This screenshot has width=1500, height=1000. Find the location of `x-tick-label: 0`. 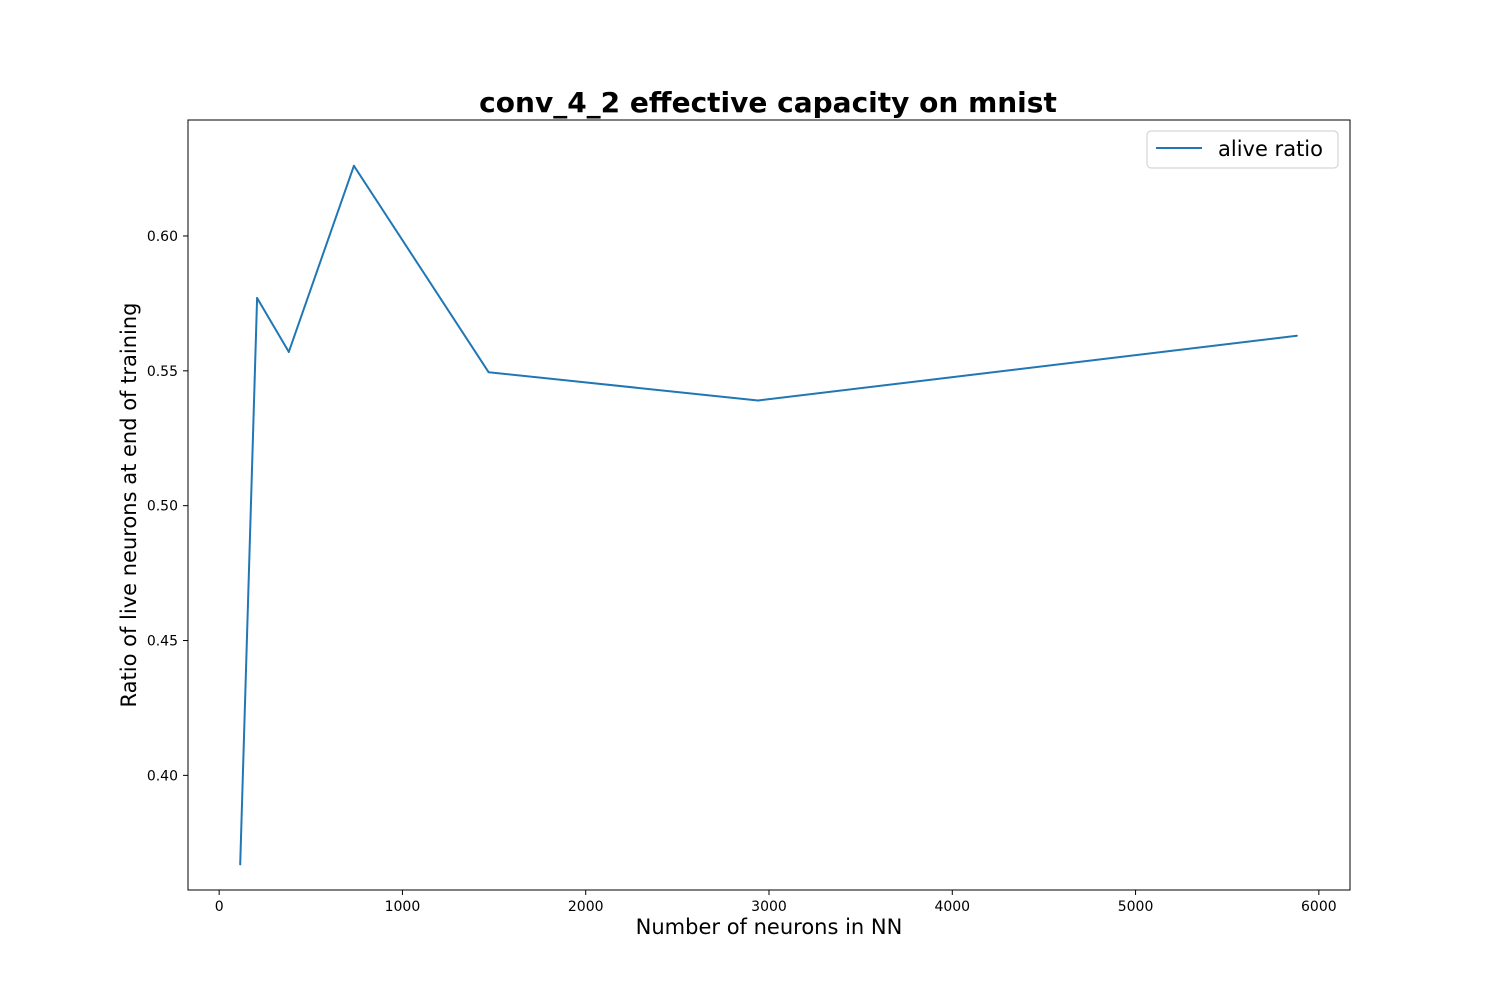

x-tick-label: 0 is located at coordinates (219, 907).